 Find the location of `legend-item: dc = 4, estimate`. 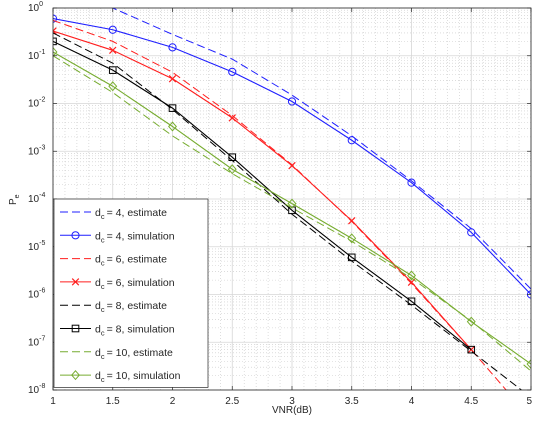

legend-item: dc = 4, estimate is located at coordinates (113, 214).